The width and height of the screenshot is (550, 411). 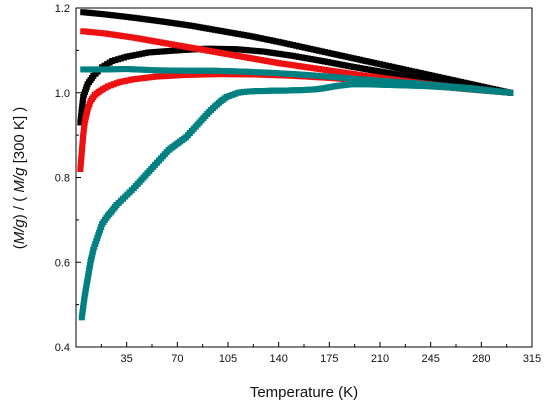 What do you see at coordinates (380, 359) in the screenshot?
I see `x-tick-label: 210` at bounding box center [380, 359].